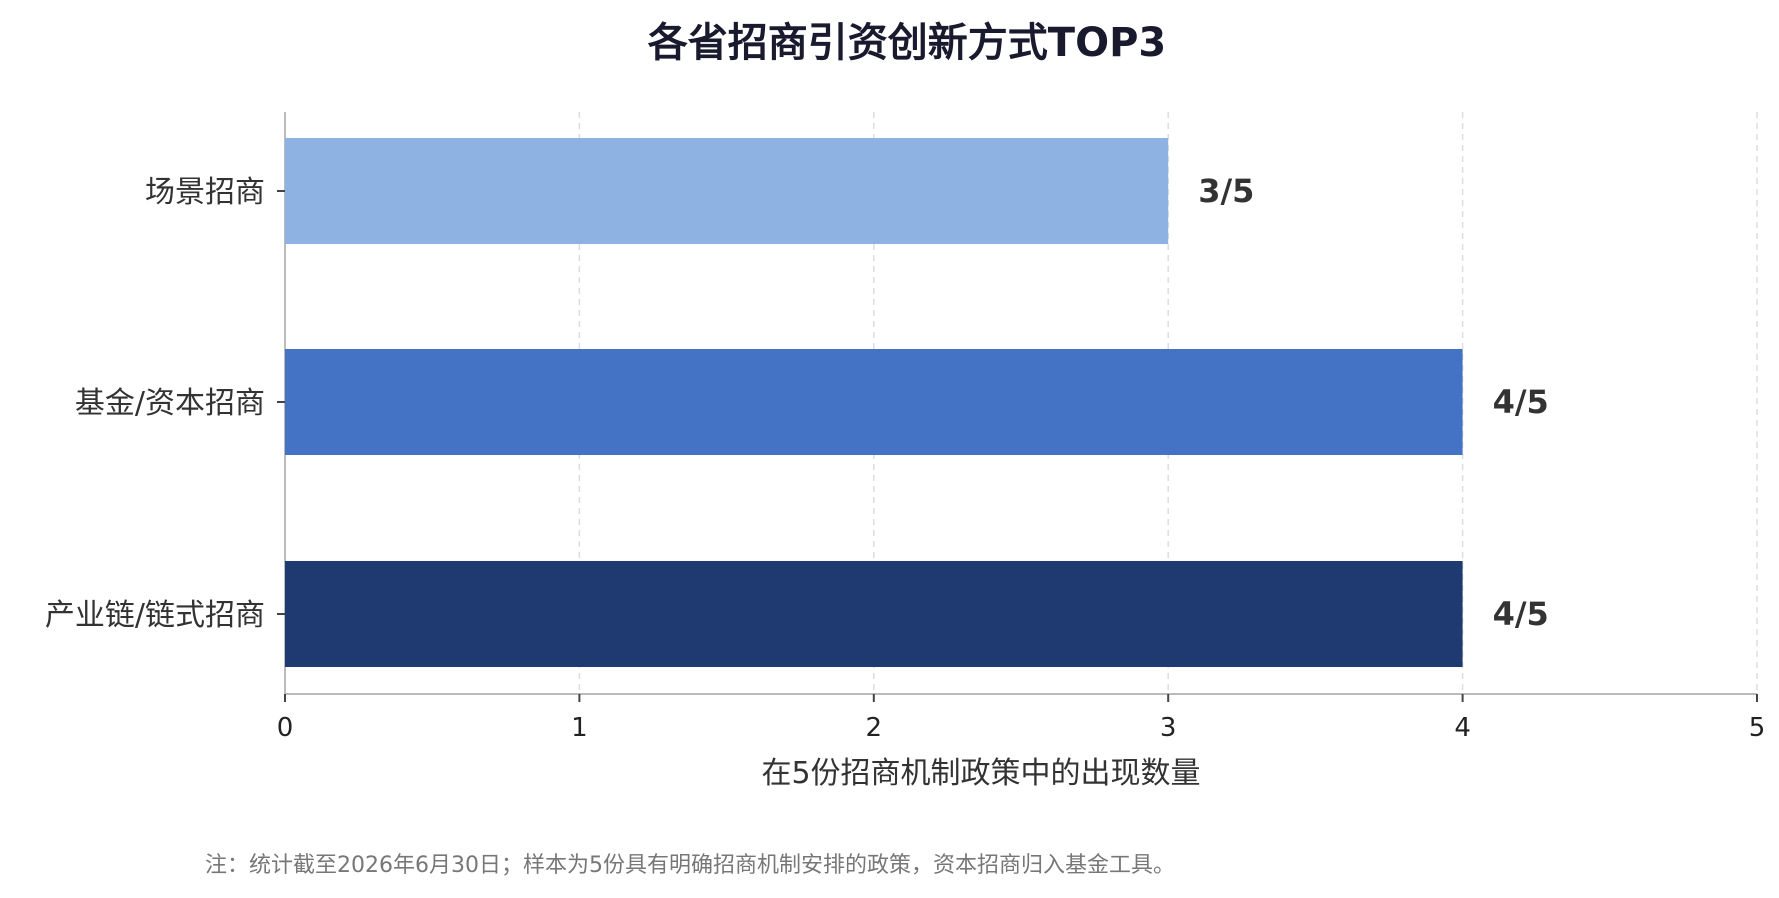 Image resolution: width=1779 pixels, height=898 pixels. I want to click on data-labels: 3/5 4/5 4/5, so click(1373, 402).